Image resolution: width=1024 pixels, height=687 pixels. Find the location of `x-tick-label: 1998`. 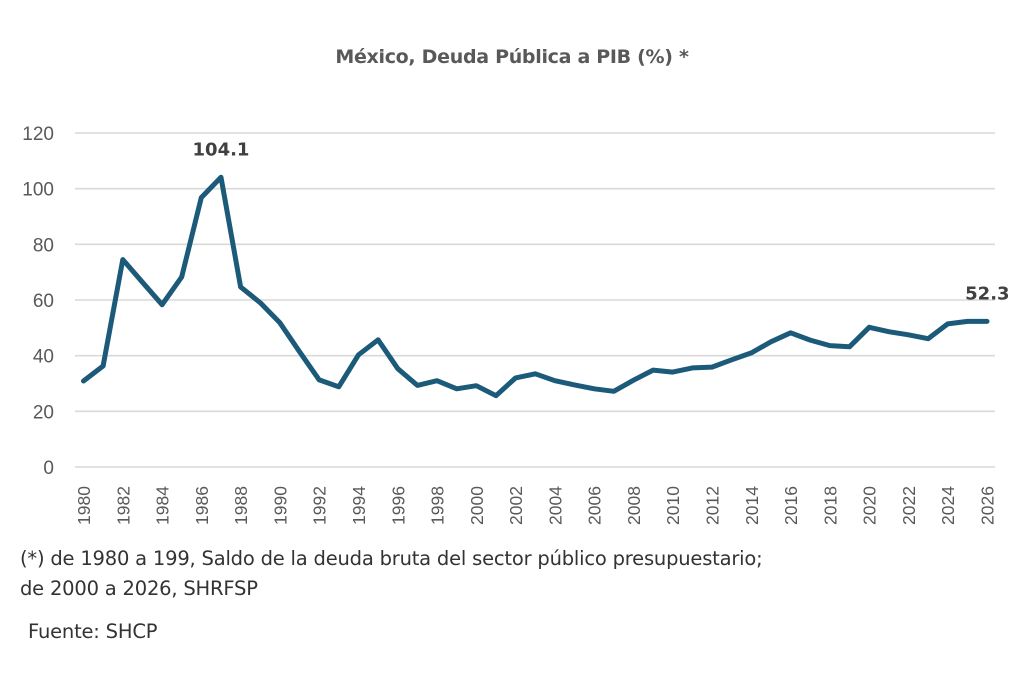

x-tick-label: 1998 is located at coordinates (438, 505).